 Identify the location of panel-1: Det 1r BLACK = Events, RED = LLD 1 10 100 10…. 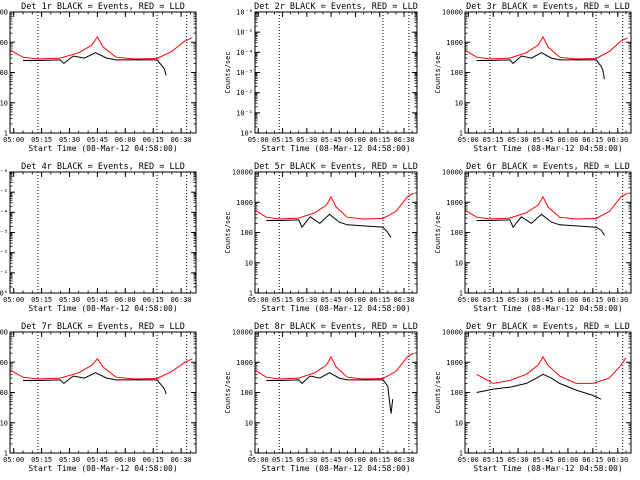
(98, 77).